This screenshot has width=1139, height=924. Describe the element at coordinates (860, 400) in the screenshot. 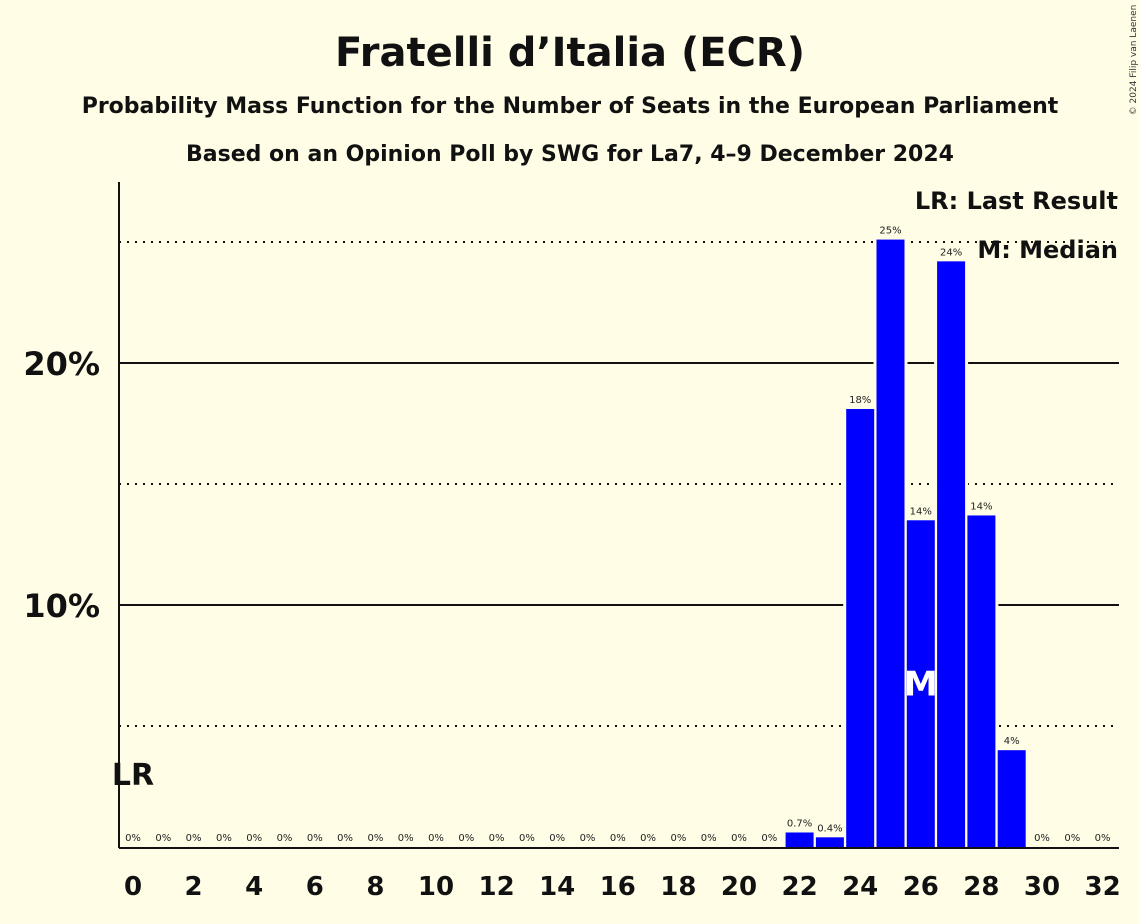

I see `data-label: 18%` at that location.